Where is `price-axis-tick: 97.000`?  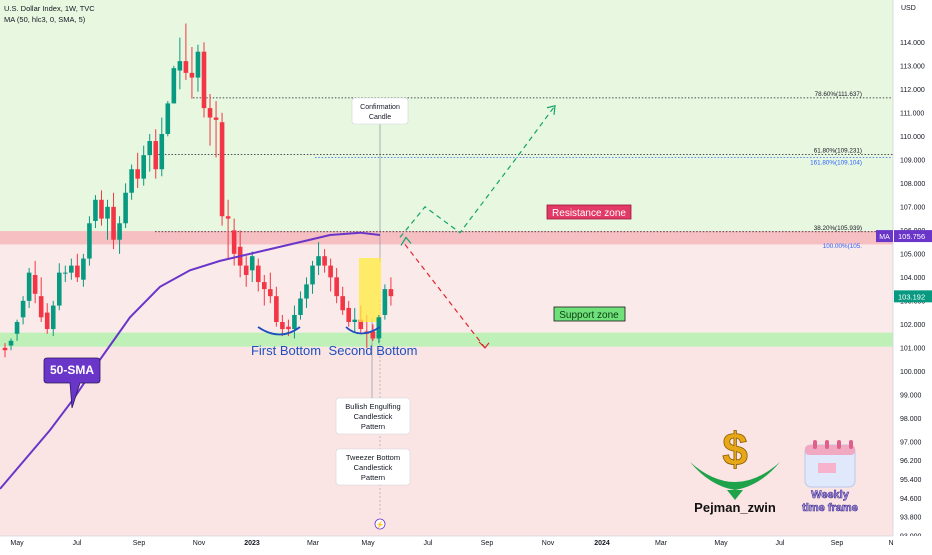 price-axis-tick: 97.000 is located at coordinates (911, 442).